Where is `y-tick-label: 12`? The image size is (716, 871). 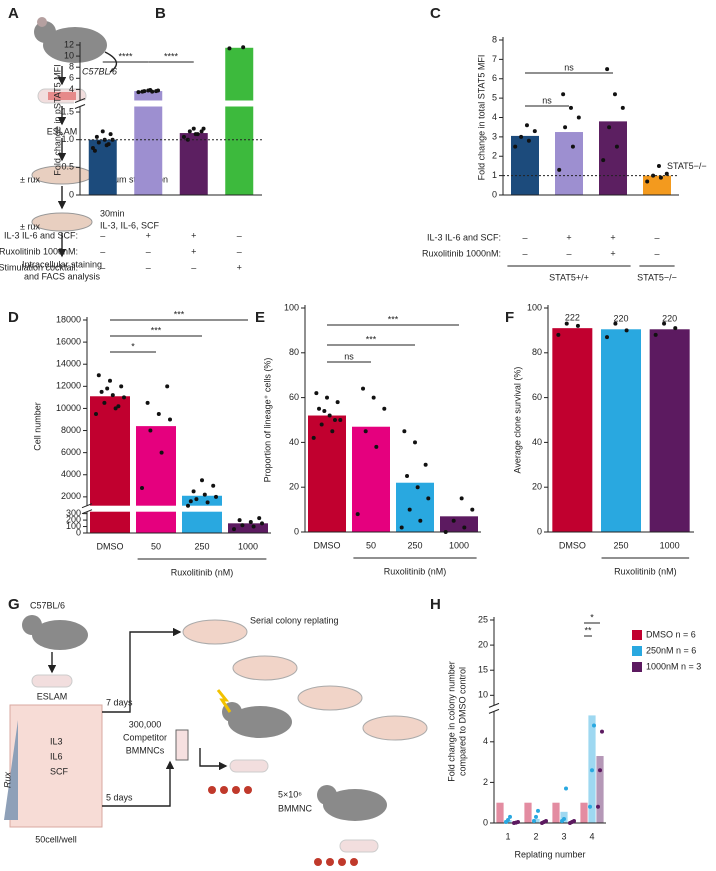 y-tick-label: 12 is located at coordinates (69, 44).